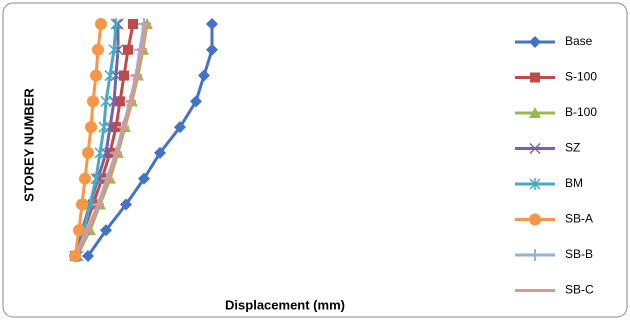 The width and height of the screenshot is (630, 320). Describe the element at coordinates (28, 145) in the screenshot. I see `y-axis-title: STOREY NUMBER` at that location.